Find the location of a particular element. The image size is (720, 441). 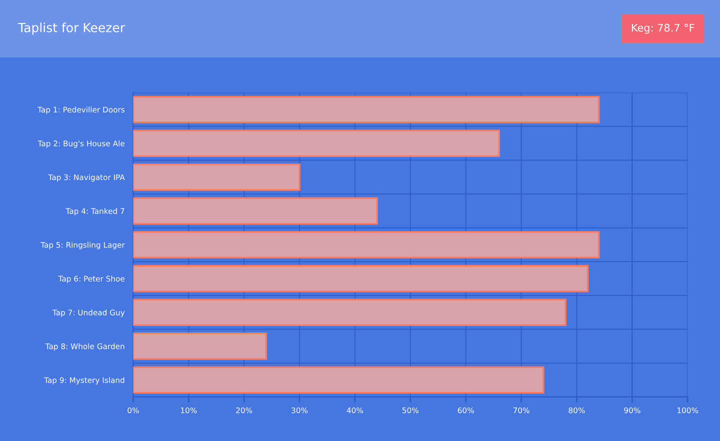

chart-title: Taplist for Keezer is located at coordinates (72, 28).